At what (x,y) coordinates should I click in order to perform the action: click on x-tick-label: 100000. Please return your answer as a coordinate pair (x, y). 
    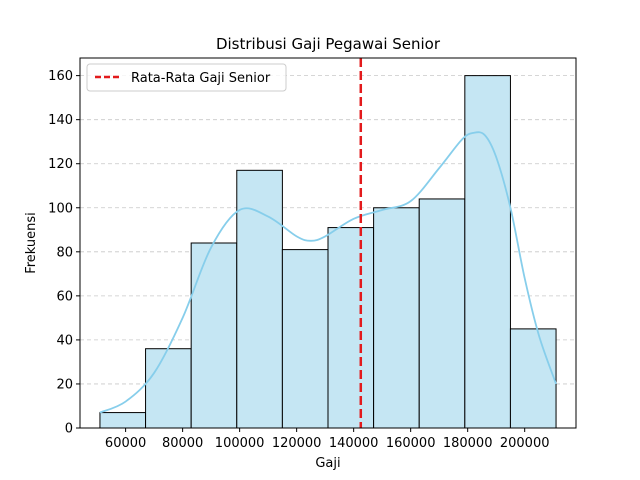
    Looking at the image, I should click on (240, 443).